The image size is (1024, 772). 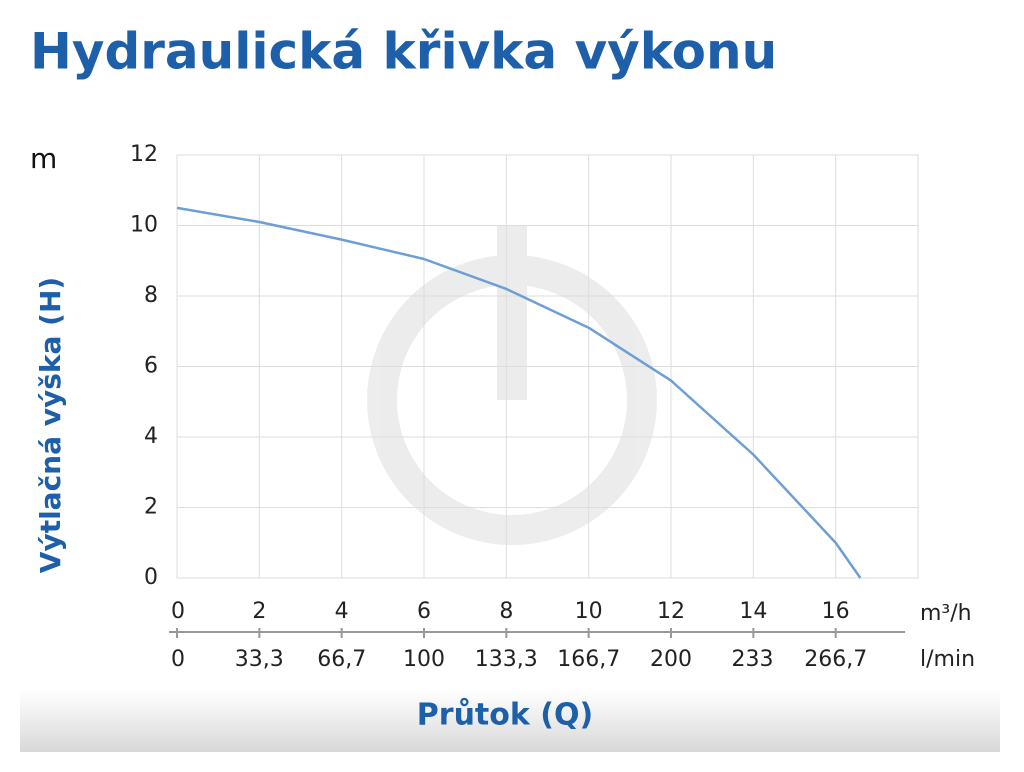 I want to click on y-tick-label: 0, so click(x=151, y=577).